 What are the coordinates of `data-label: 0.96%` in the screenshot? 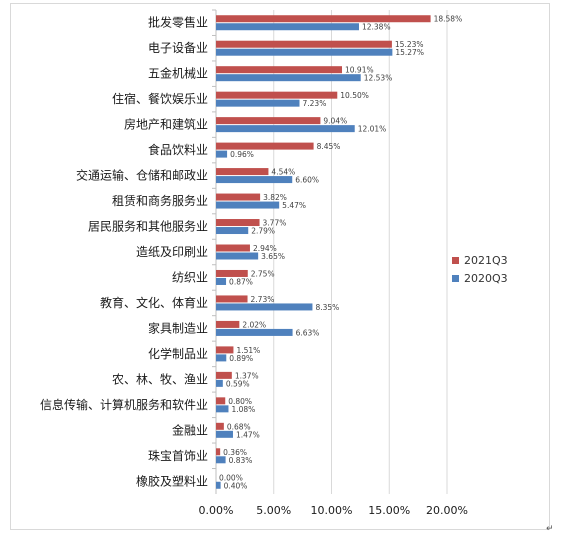 It's located at (242, 154).